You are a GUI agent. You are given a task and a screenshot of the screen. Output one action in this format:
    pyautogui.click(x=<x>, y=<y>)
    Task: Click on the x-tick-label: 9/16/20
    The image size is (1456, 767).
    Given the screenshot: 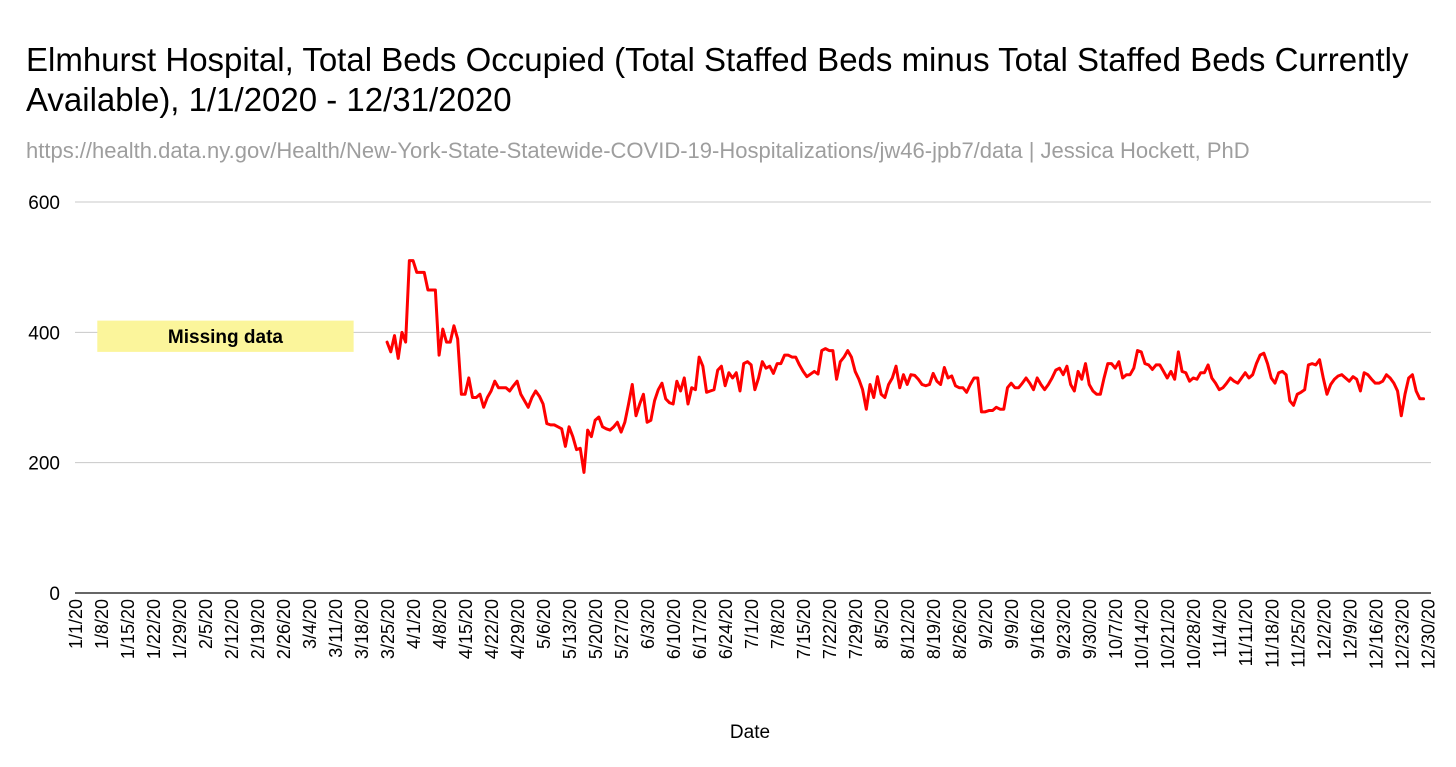 What is the action you would take?
    pyautogui.click(x=1038, y=629)
    